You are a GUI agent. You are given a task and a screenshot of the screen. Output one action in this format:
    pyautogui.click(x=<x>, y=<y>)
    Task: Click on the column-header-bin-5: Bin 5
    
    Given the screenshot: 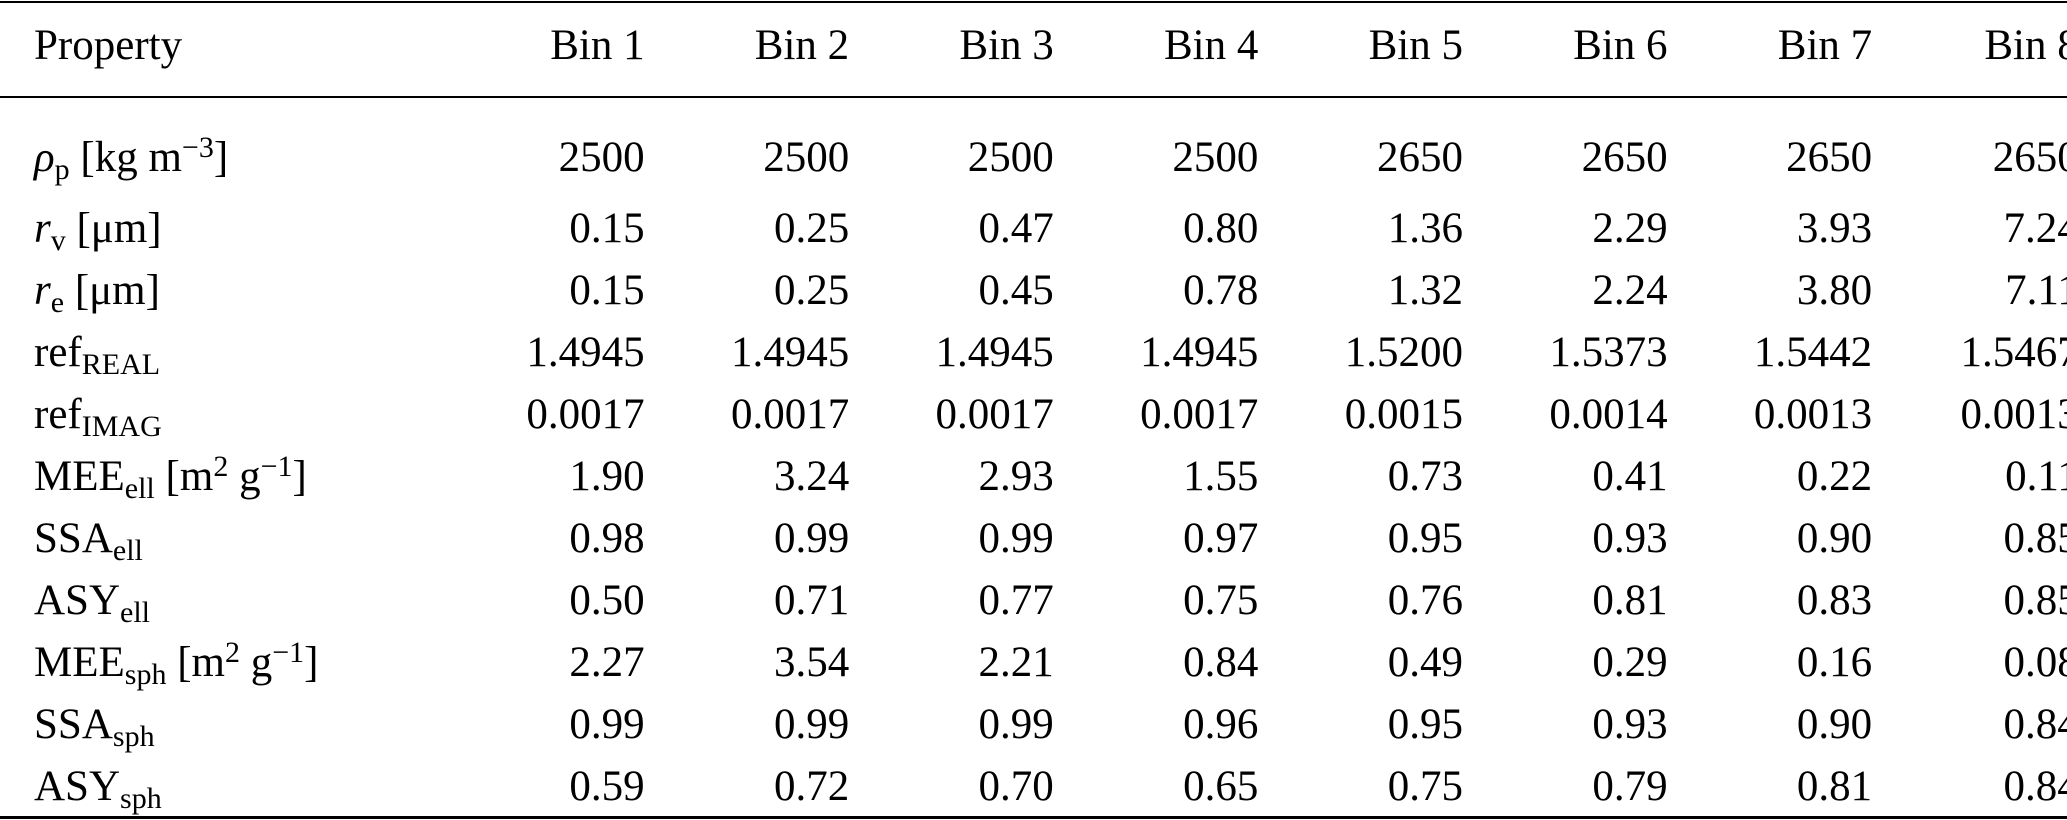 What is the action you would take?
    pyautogui.click(x=1415, y=45)
    